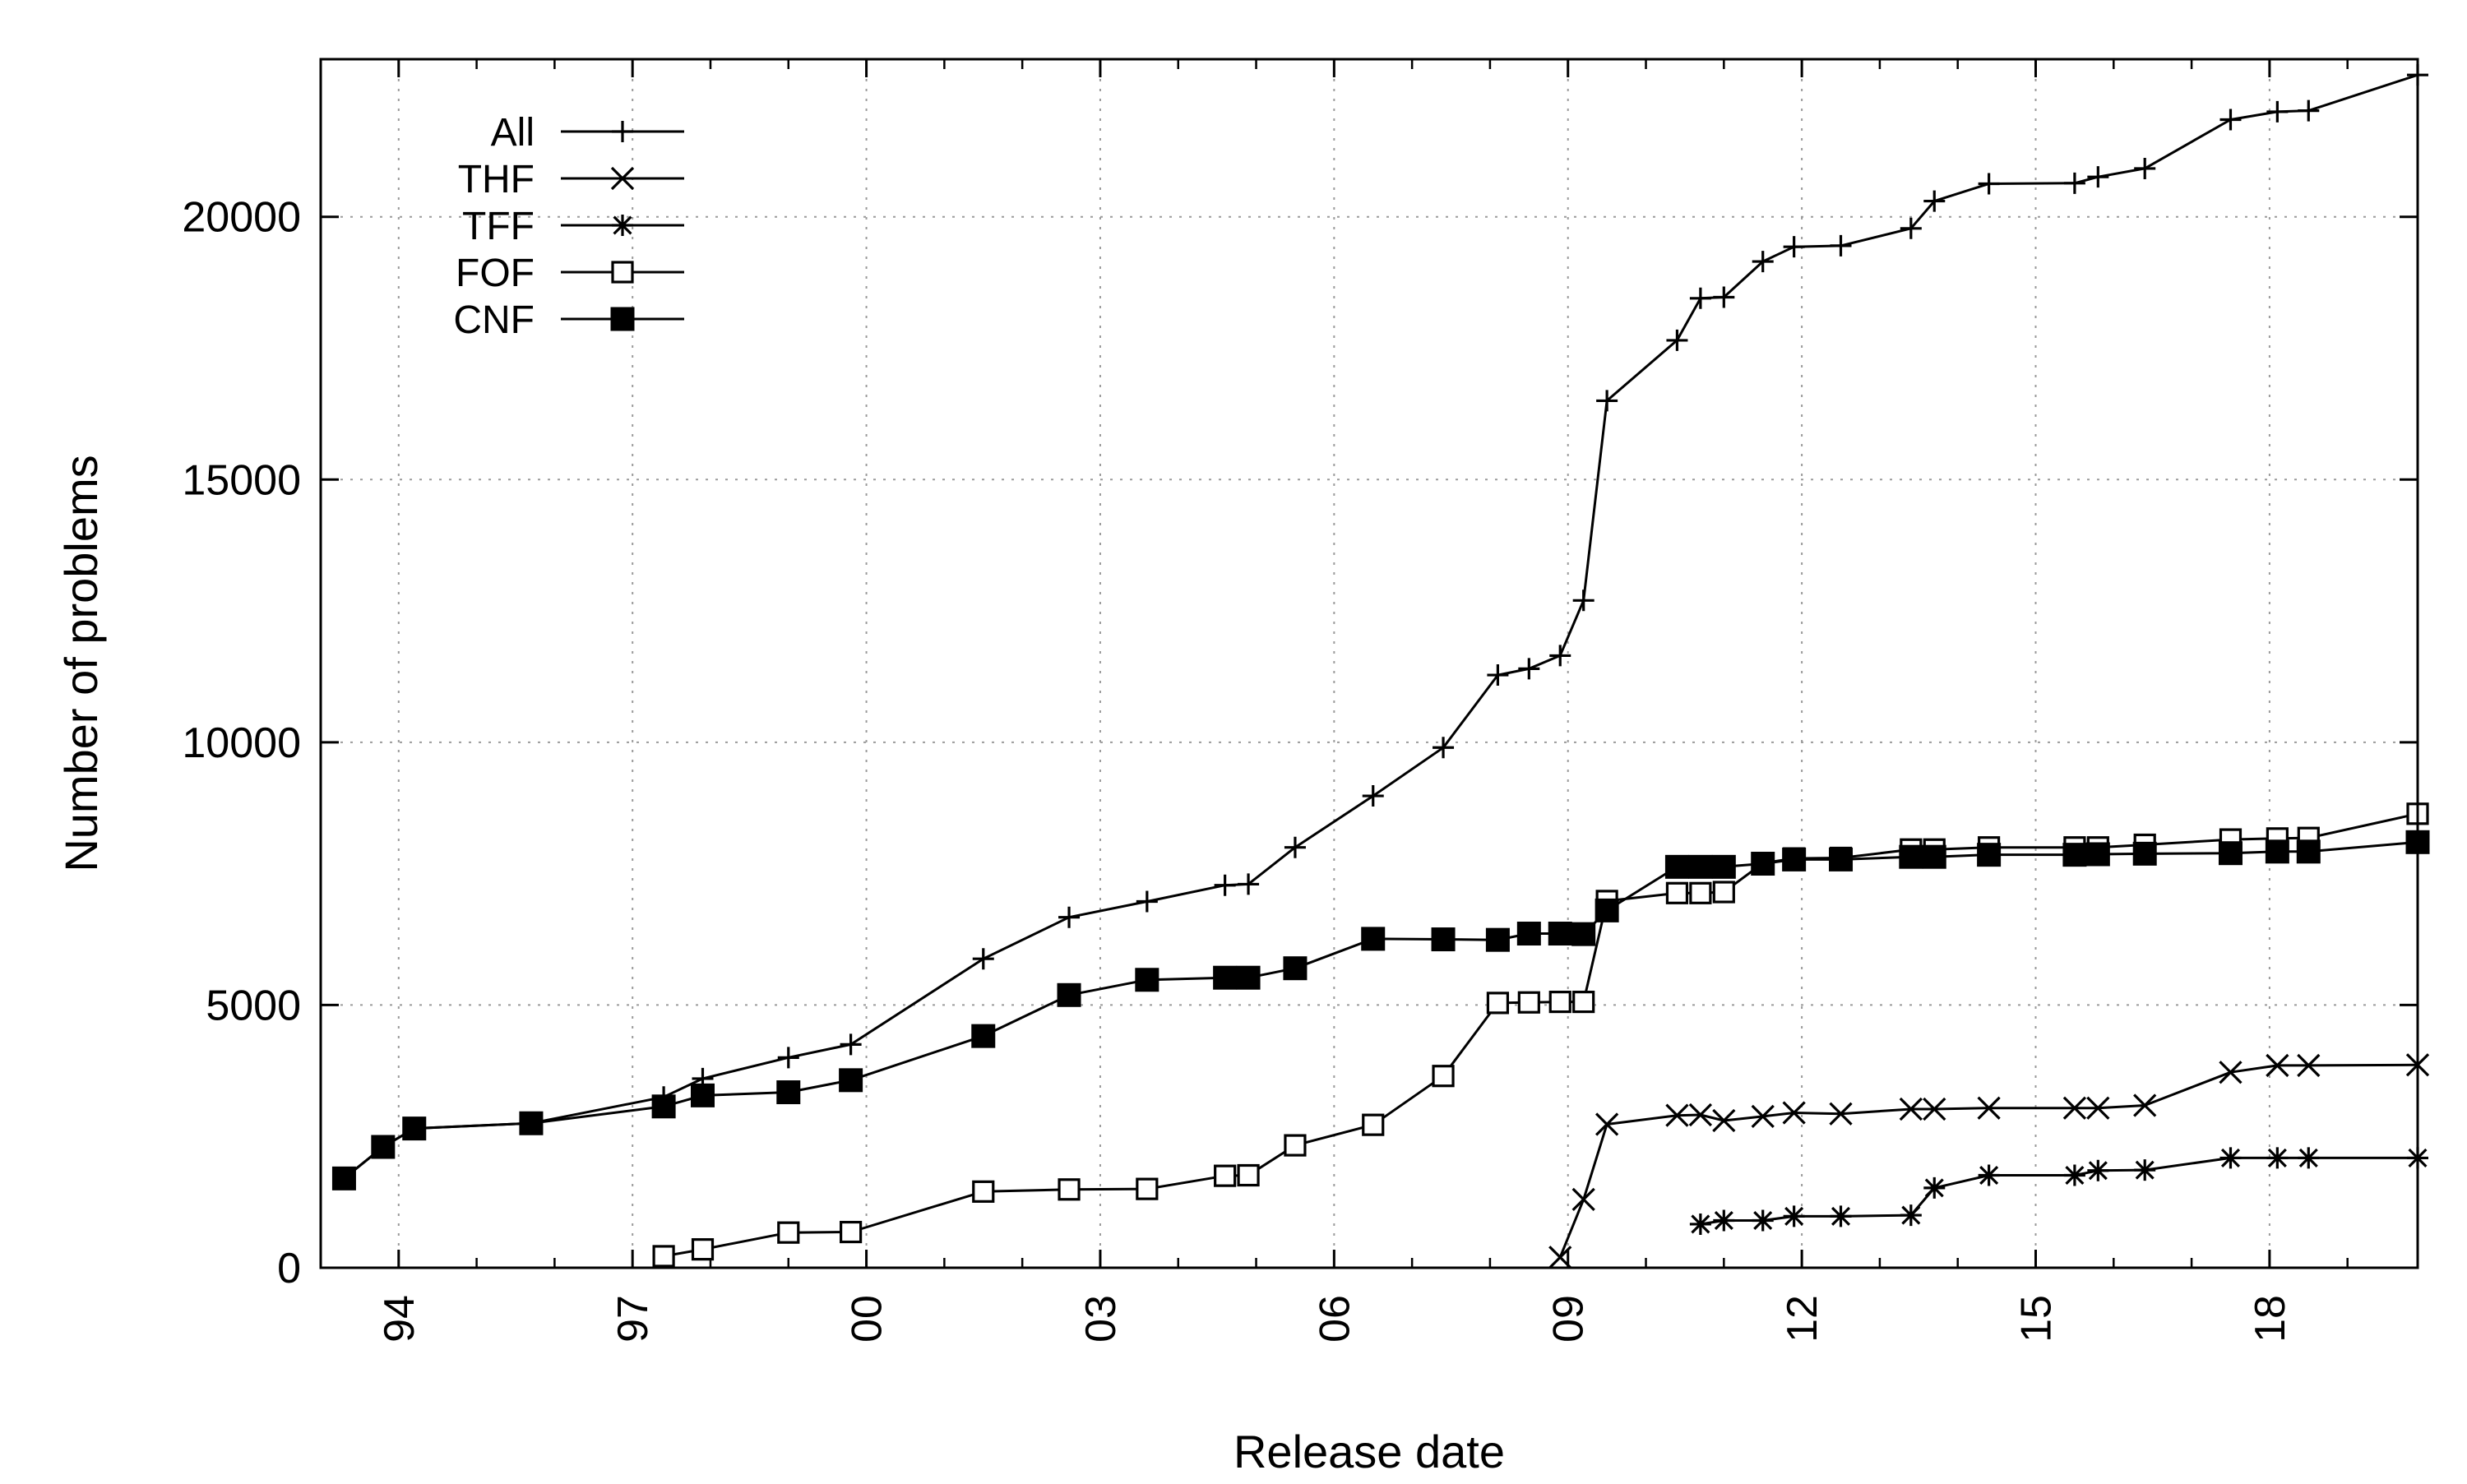 This screenshot has height=1484, width=2467. What do you see at coordinates (513, 133) in the screenshot?
I see `legend-label-all: All` at bounding box center [513, 133].